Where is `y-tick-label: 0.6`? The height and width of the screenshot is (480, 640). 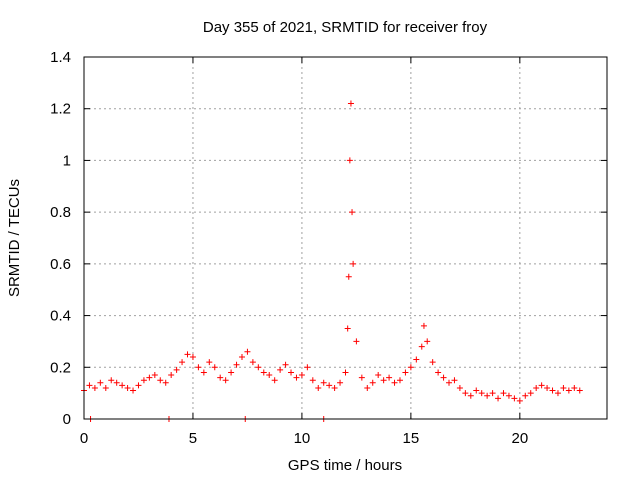
y-tick-label: 0.6 is located at coordinates (60, 264).